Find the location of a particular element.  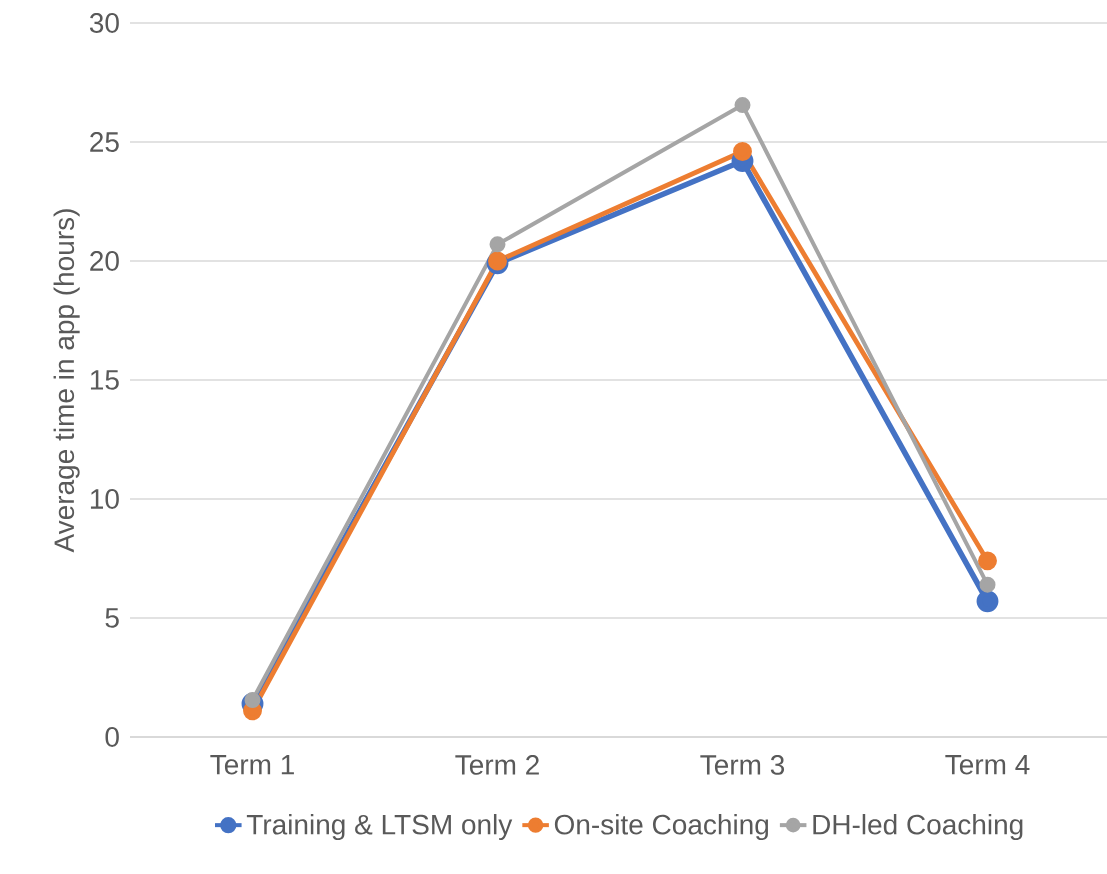

x-tick-label: Term 2 is located at coordinates (497, 765).